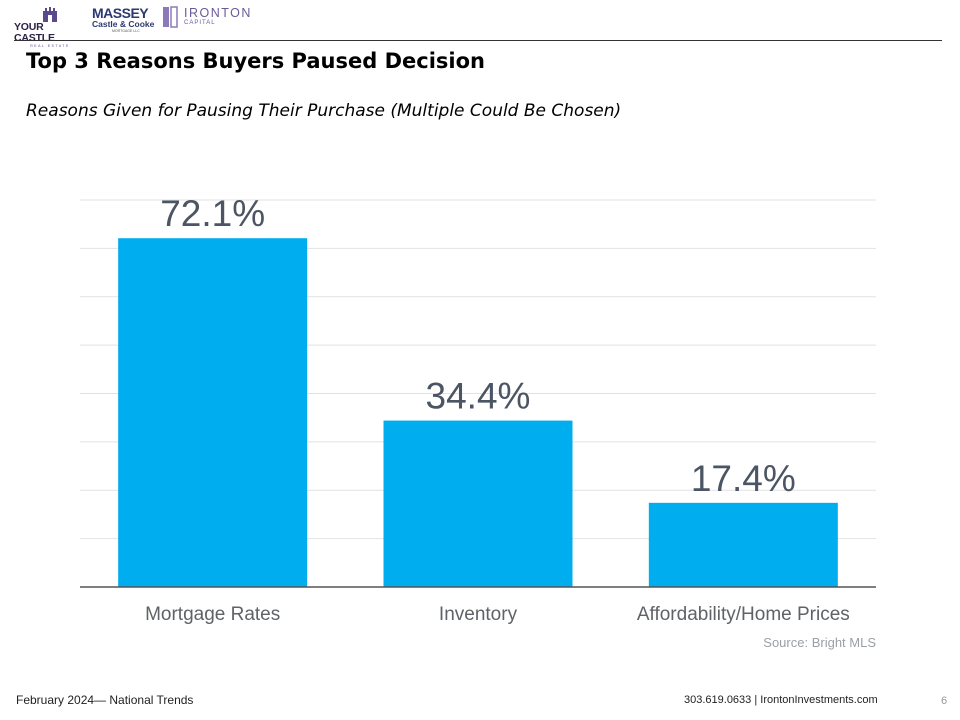  Describe the element at coordinates (478, 396) in the screenshot. I see `bar-value-label: 34.4%` at that location.